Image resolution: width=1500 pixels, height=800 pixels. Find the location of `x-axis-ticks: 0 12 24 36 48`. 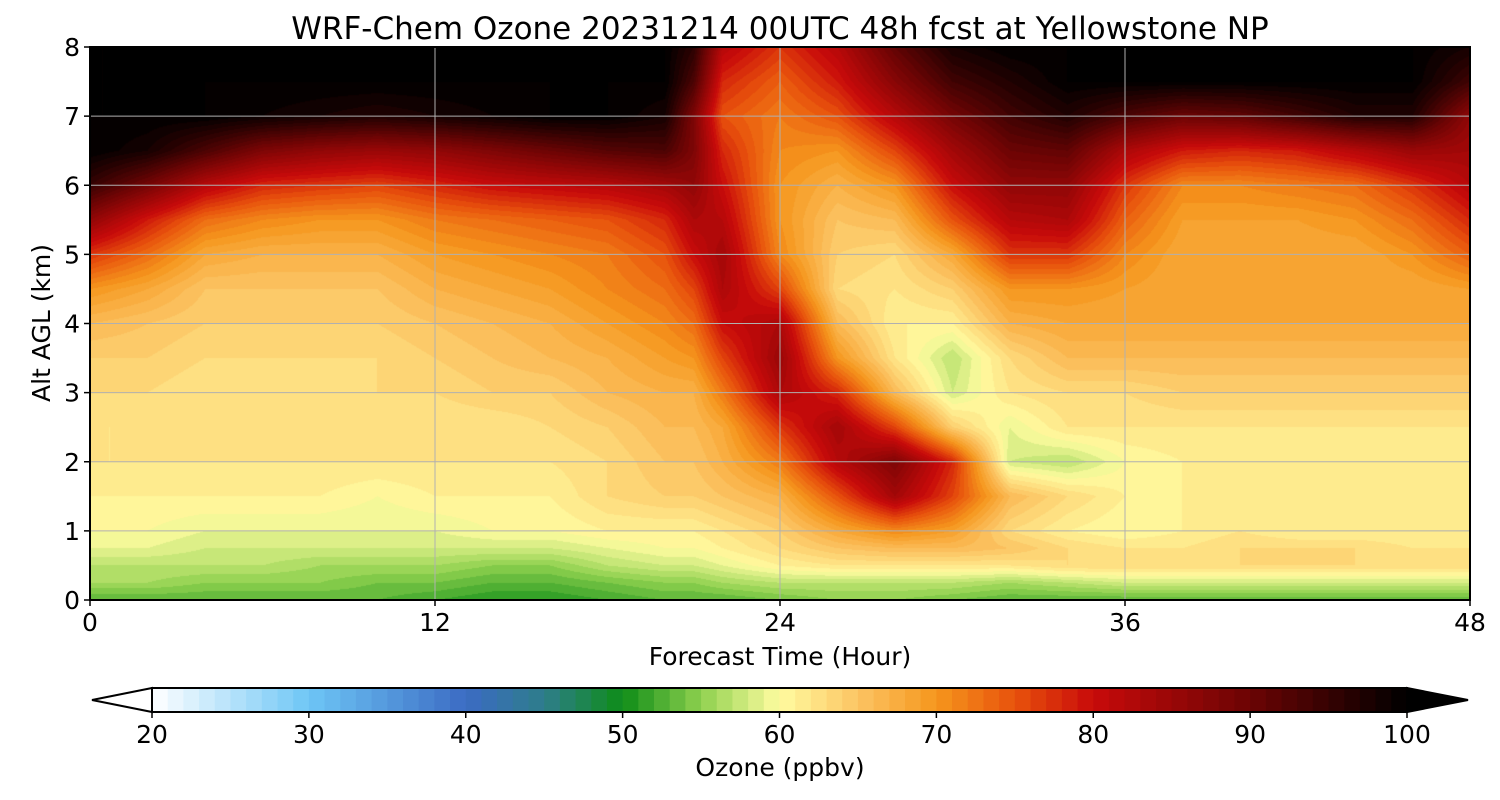

x-axis-ticks: 0 12 24 36 48 is located at coordinates (784, 618).